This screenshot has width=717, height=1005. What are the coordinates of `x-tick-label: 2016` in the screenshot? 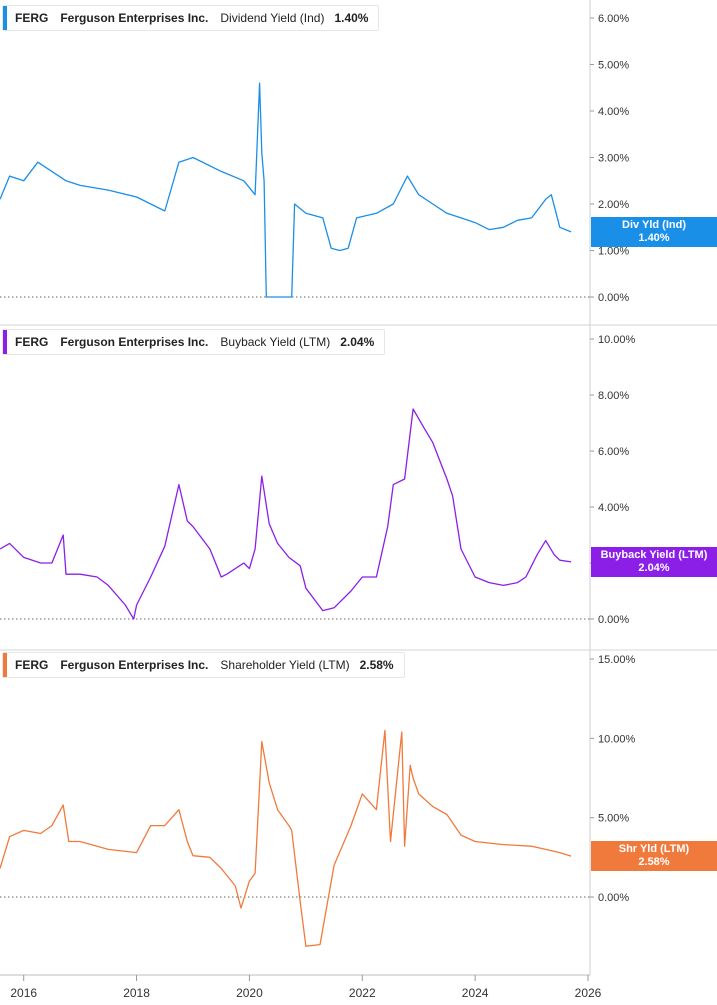 It's located at (23, 993).